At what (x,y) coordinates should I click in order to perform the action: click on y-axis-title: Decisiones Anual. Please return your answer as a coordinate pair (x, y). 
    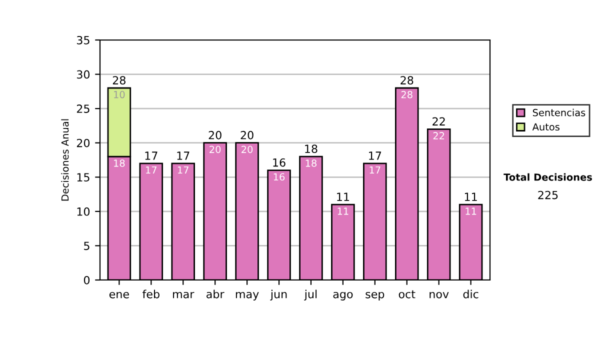
    Looking at the image, I should click on (65, 160).